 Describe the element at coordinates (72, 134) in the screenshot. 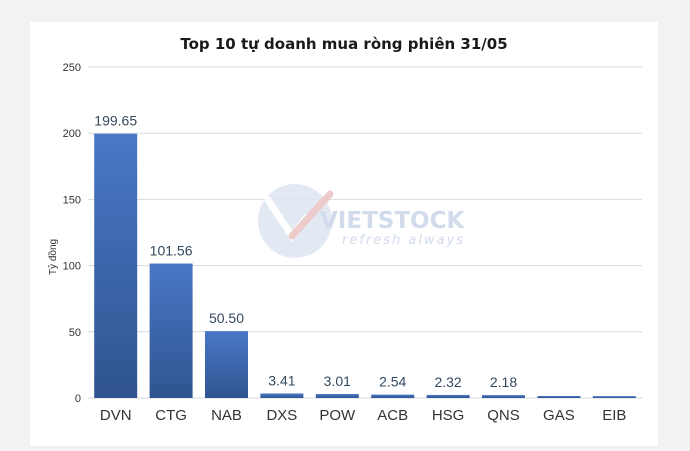

I see `y-tick-label: 200` at that location.